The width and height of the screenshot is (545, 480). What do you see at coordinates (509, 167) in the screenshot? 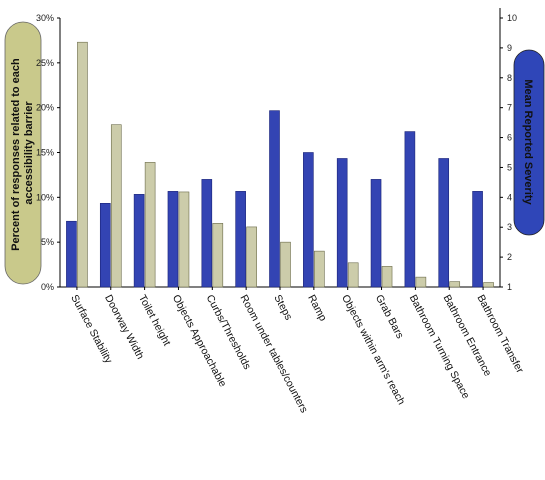
I see `y2-tick-label: 5` at bounding box center [509, 167].